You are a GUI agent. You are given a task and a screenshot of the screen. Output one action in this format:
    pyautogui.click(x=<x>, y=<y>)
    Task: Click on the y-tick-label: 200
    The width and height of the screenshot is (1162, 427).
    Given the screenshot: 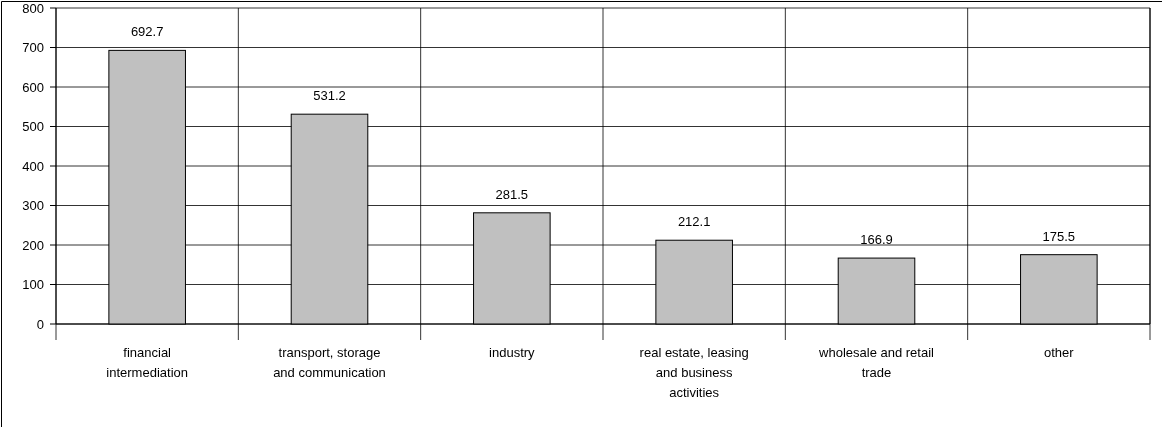 What is the action you would take?
    pyautogui.click(x=33, y=245)
    